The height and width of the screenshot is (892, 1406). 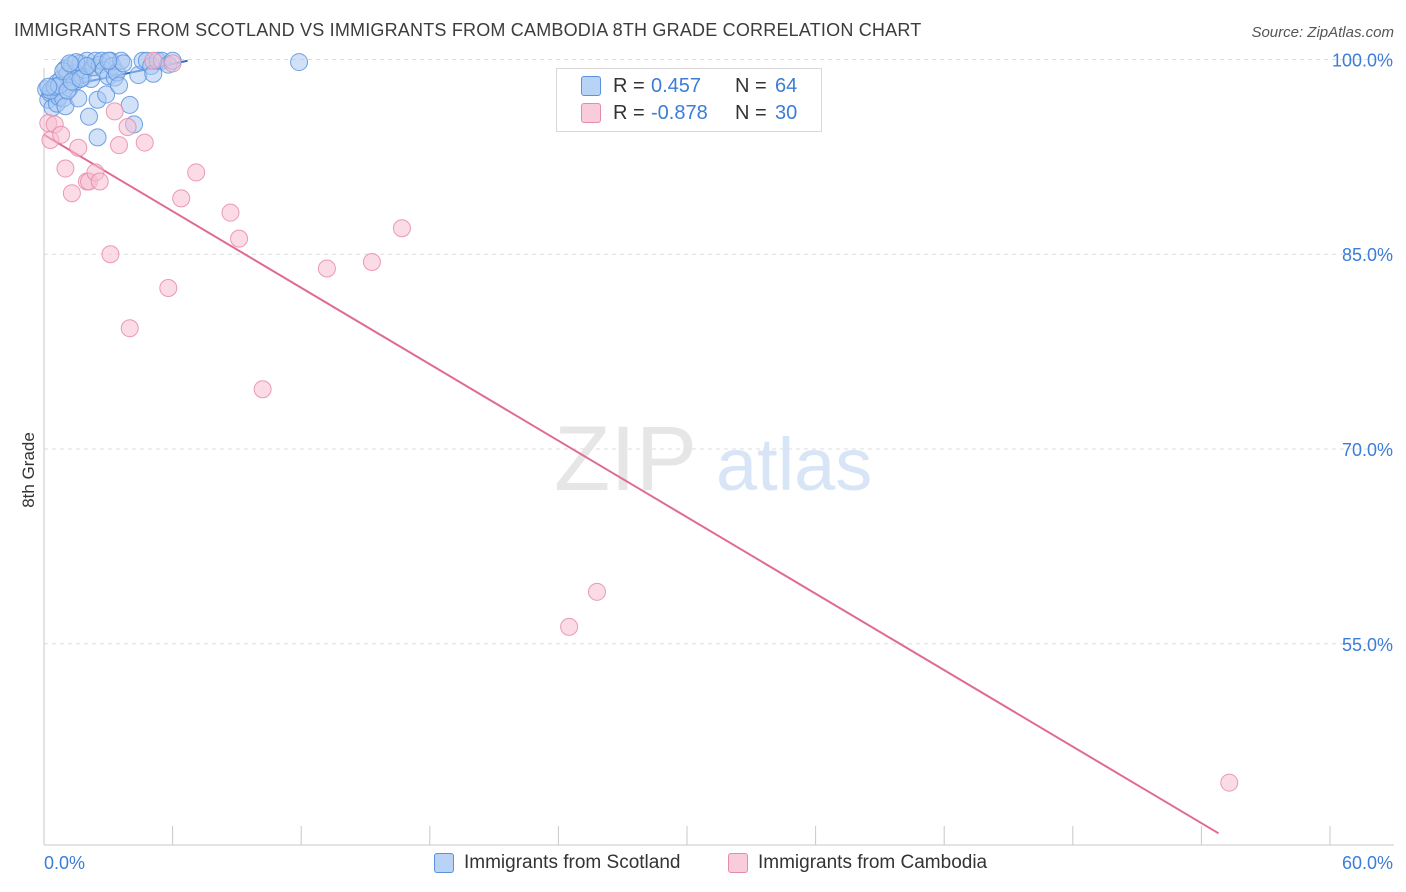 I want to click on legend-item-scotland: Immigrants from Scotland, so click(x=557, y=863).